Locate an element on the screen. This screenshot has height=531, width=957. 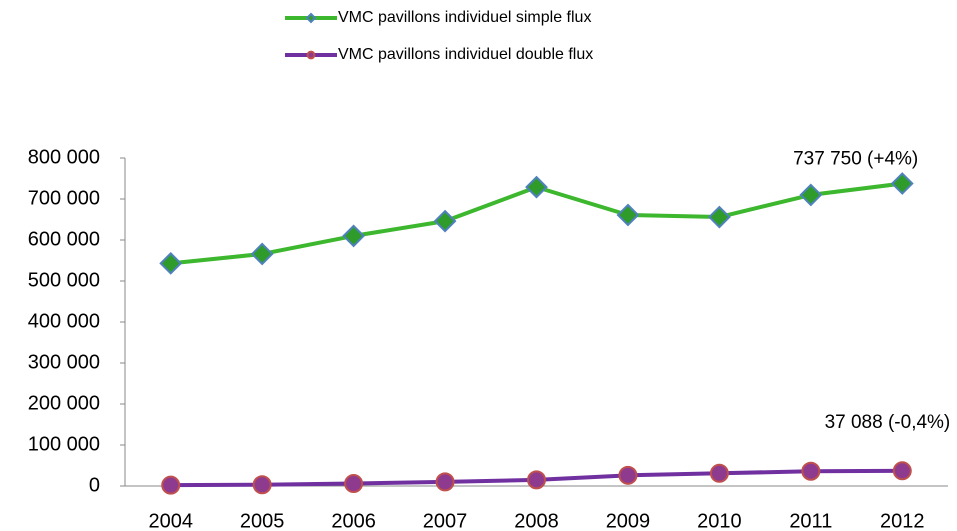
x-tick-label: 2008 is located at coordinates (536, 520).